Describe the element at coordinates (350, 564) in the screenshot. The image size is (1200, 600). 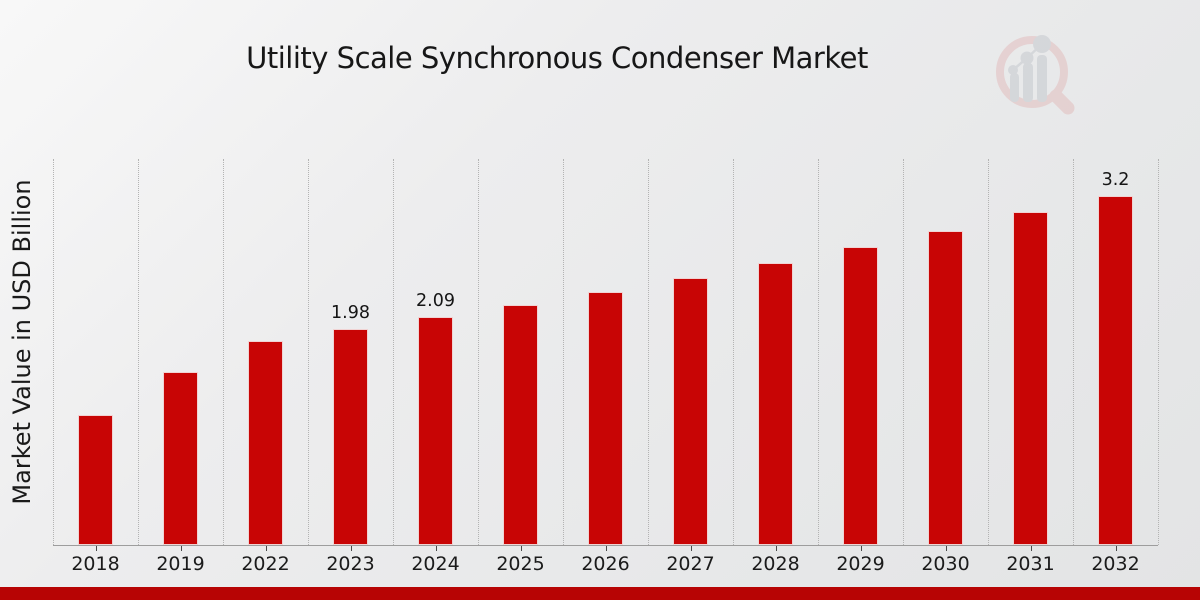
I see `x-tick-label-2023: 2023` at that location.